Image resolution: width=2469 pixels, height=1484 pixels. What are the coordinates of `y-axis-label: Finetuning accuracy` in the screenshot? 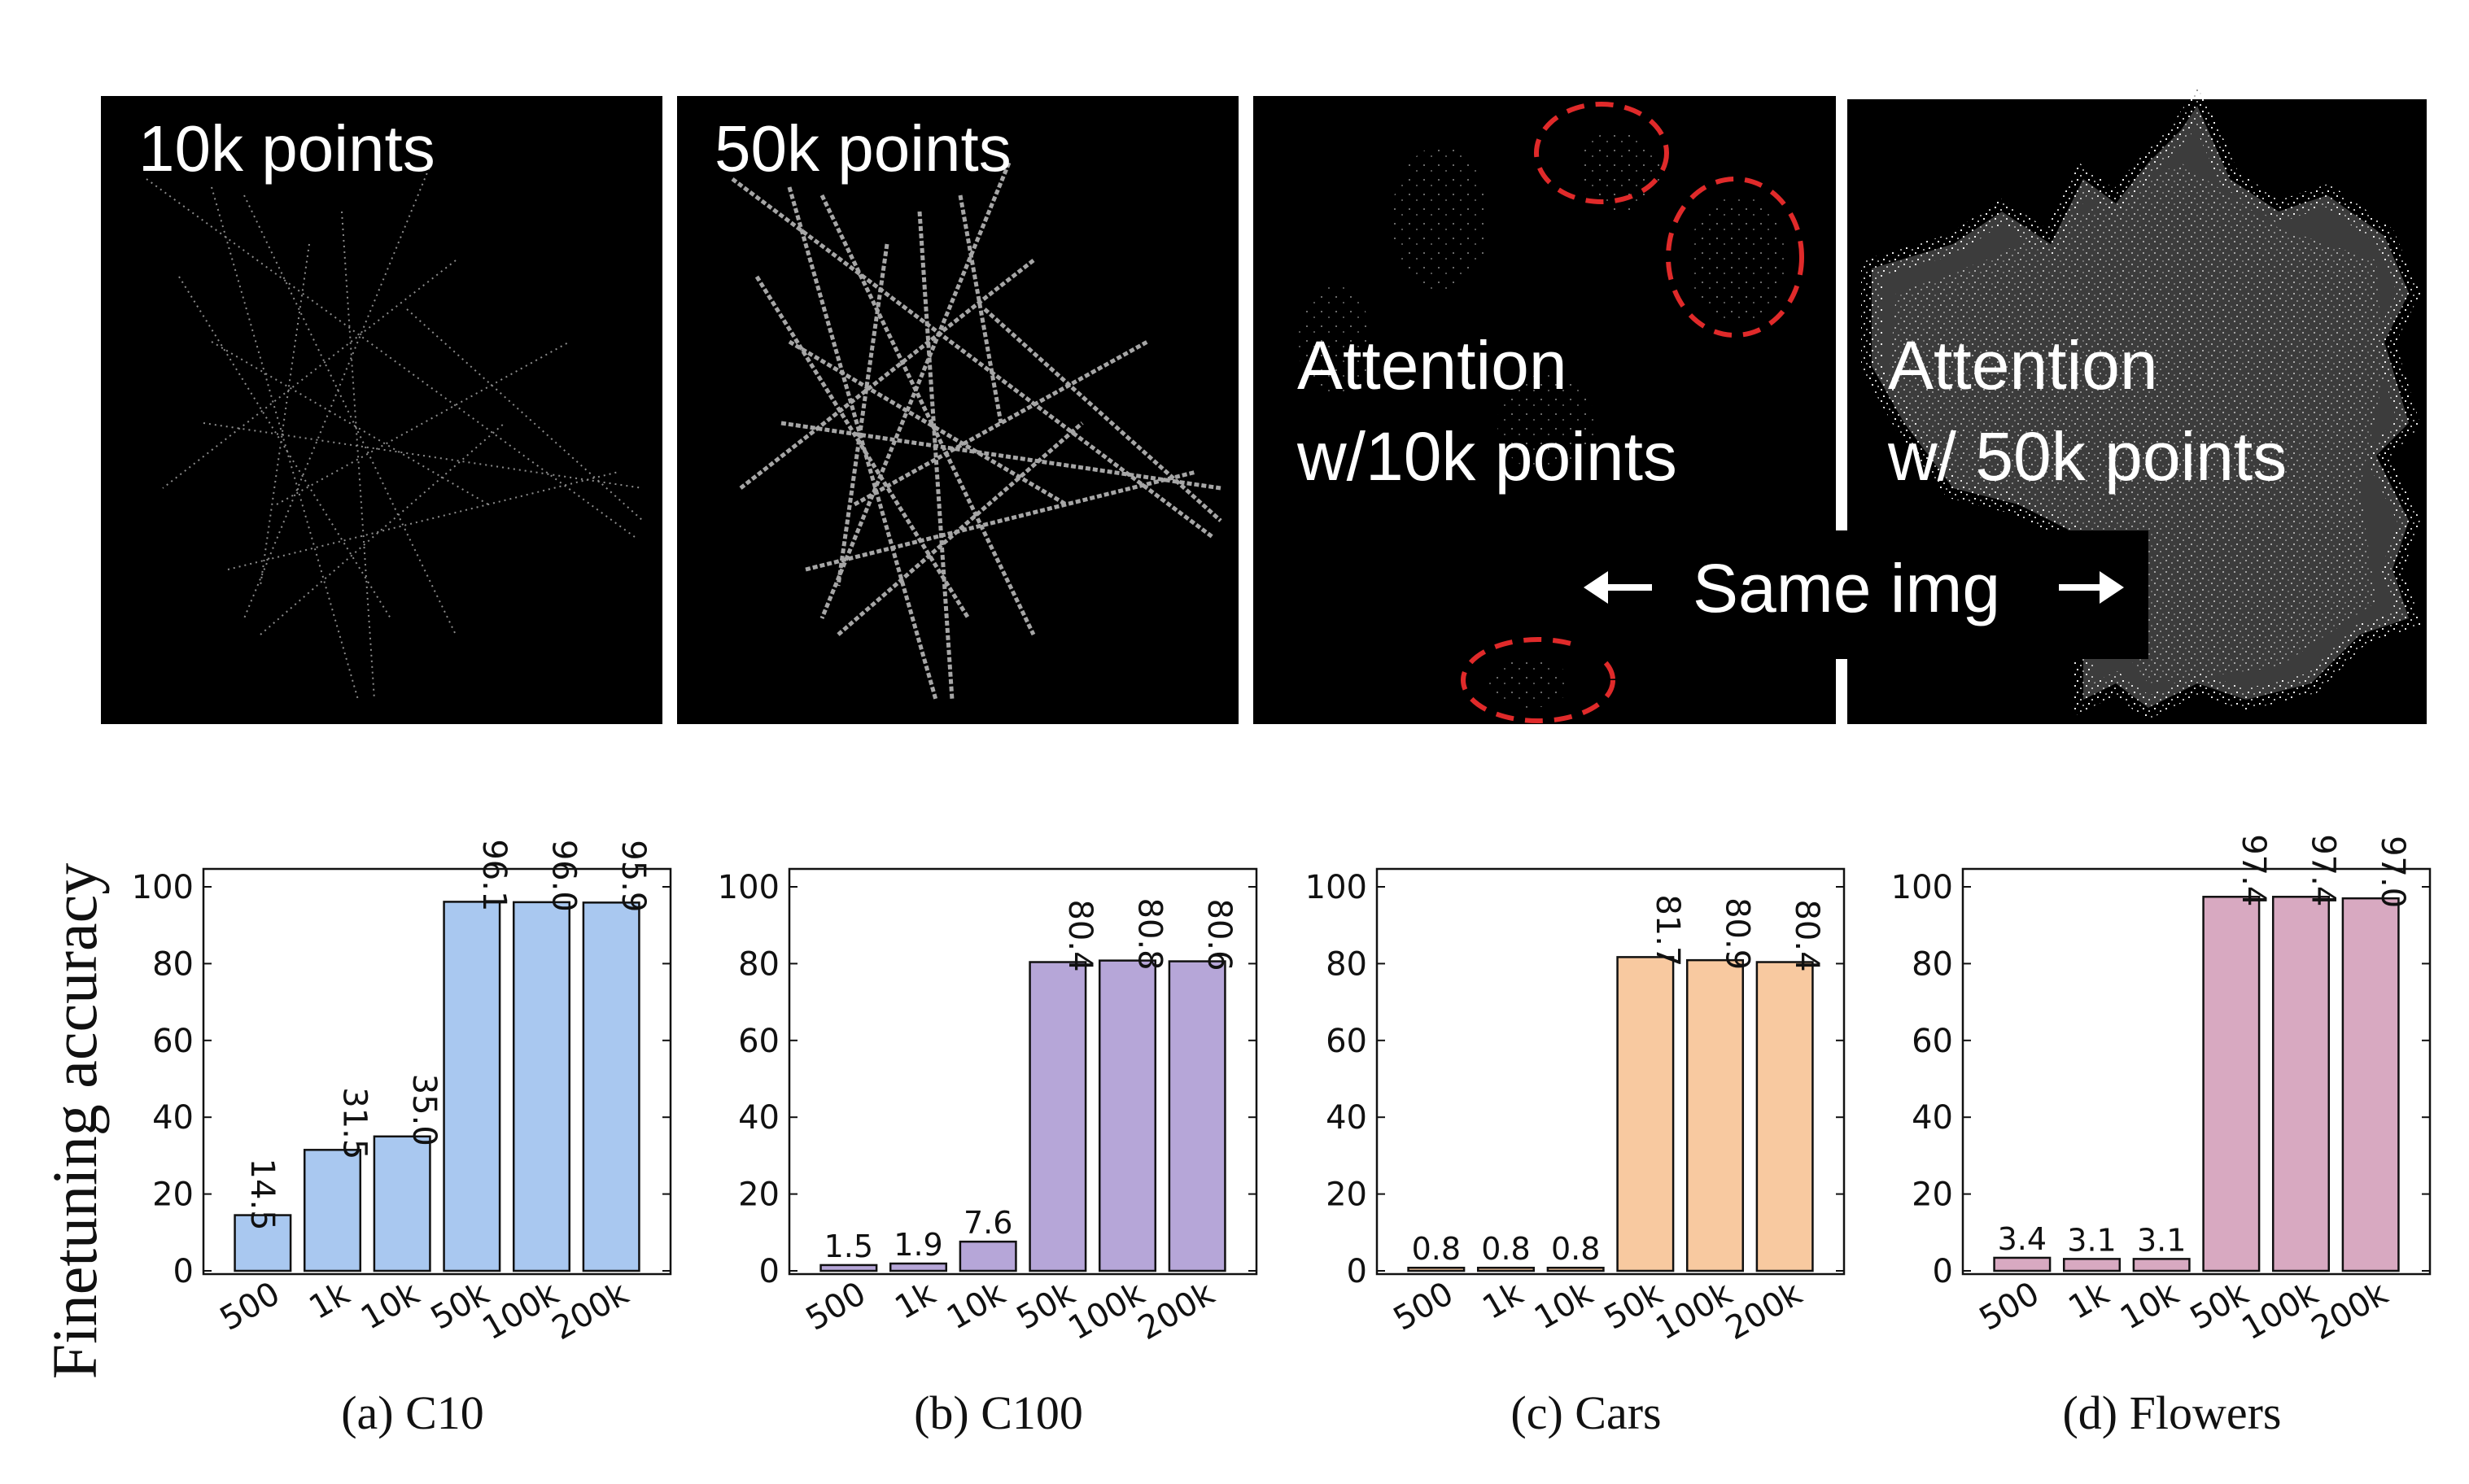 It's located at (74, 1121).